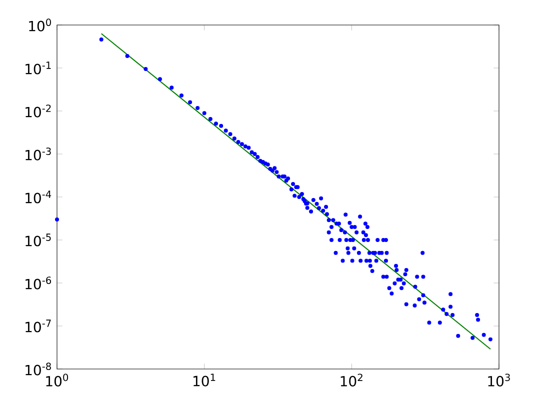 The image size is (546, 402). What do you see at coordinates (39, 197) in the screenshot?
I see `y-tick-label: 10$^{-4}$` at bounding box center [39, 197].